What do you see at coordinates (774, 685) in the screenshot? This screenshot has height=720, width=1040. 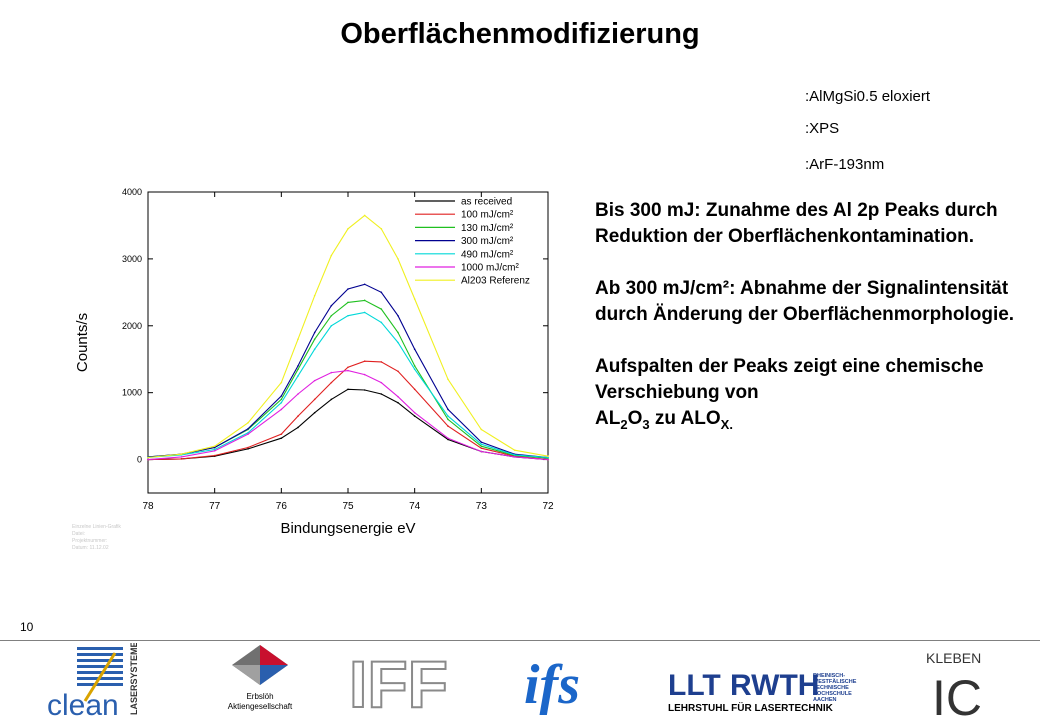 I see `rwth-wordmark: RWTH` at bounding box center [774, 685].